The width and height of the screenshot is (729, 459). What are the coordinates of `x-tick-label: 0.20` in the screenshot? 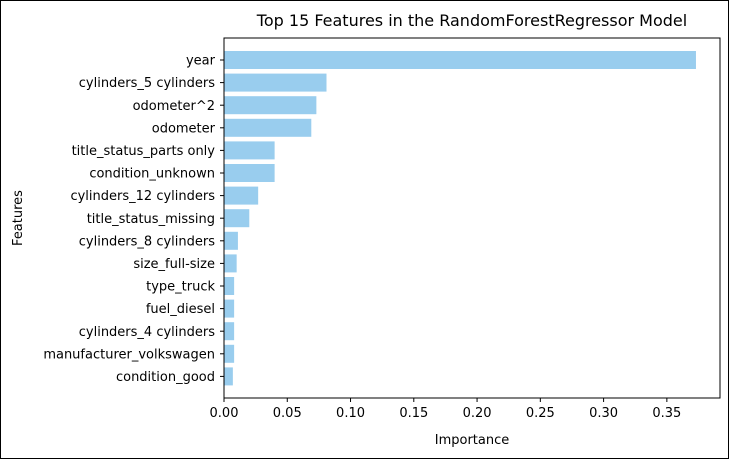 It's located at (477, 413).